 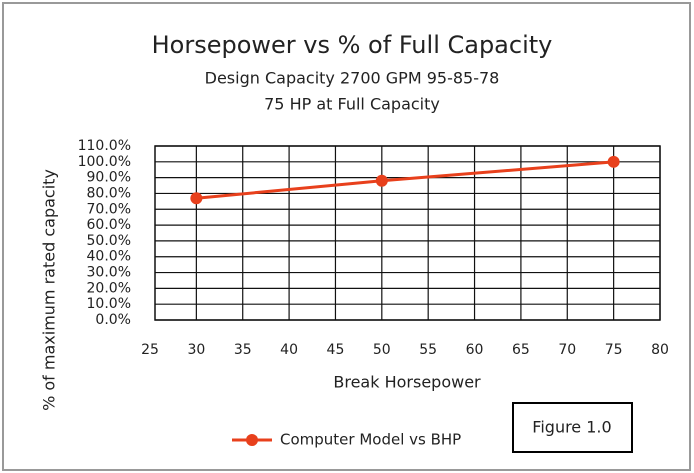 What do you see at coordinates (382, 350) in the screenshot?
I see `x-tick-label: 50` at bounding box center [382, 350].